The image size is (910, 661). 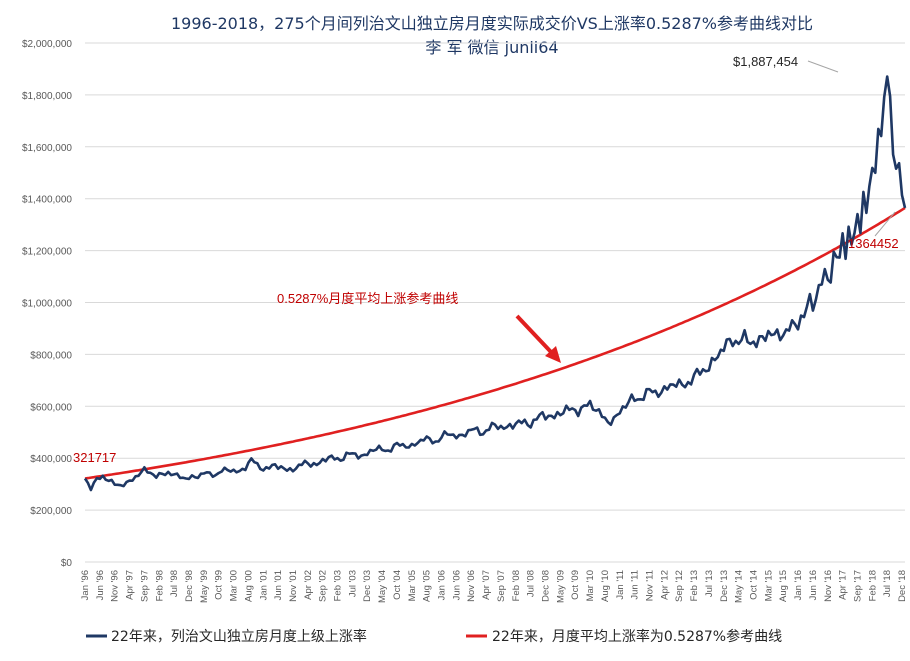 What do you see at coordinates (768, 585) in the screenshot?
I see `x-tick-label: Mar '15` at bounding box center [768, 585].